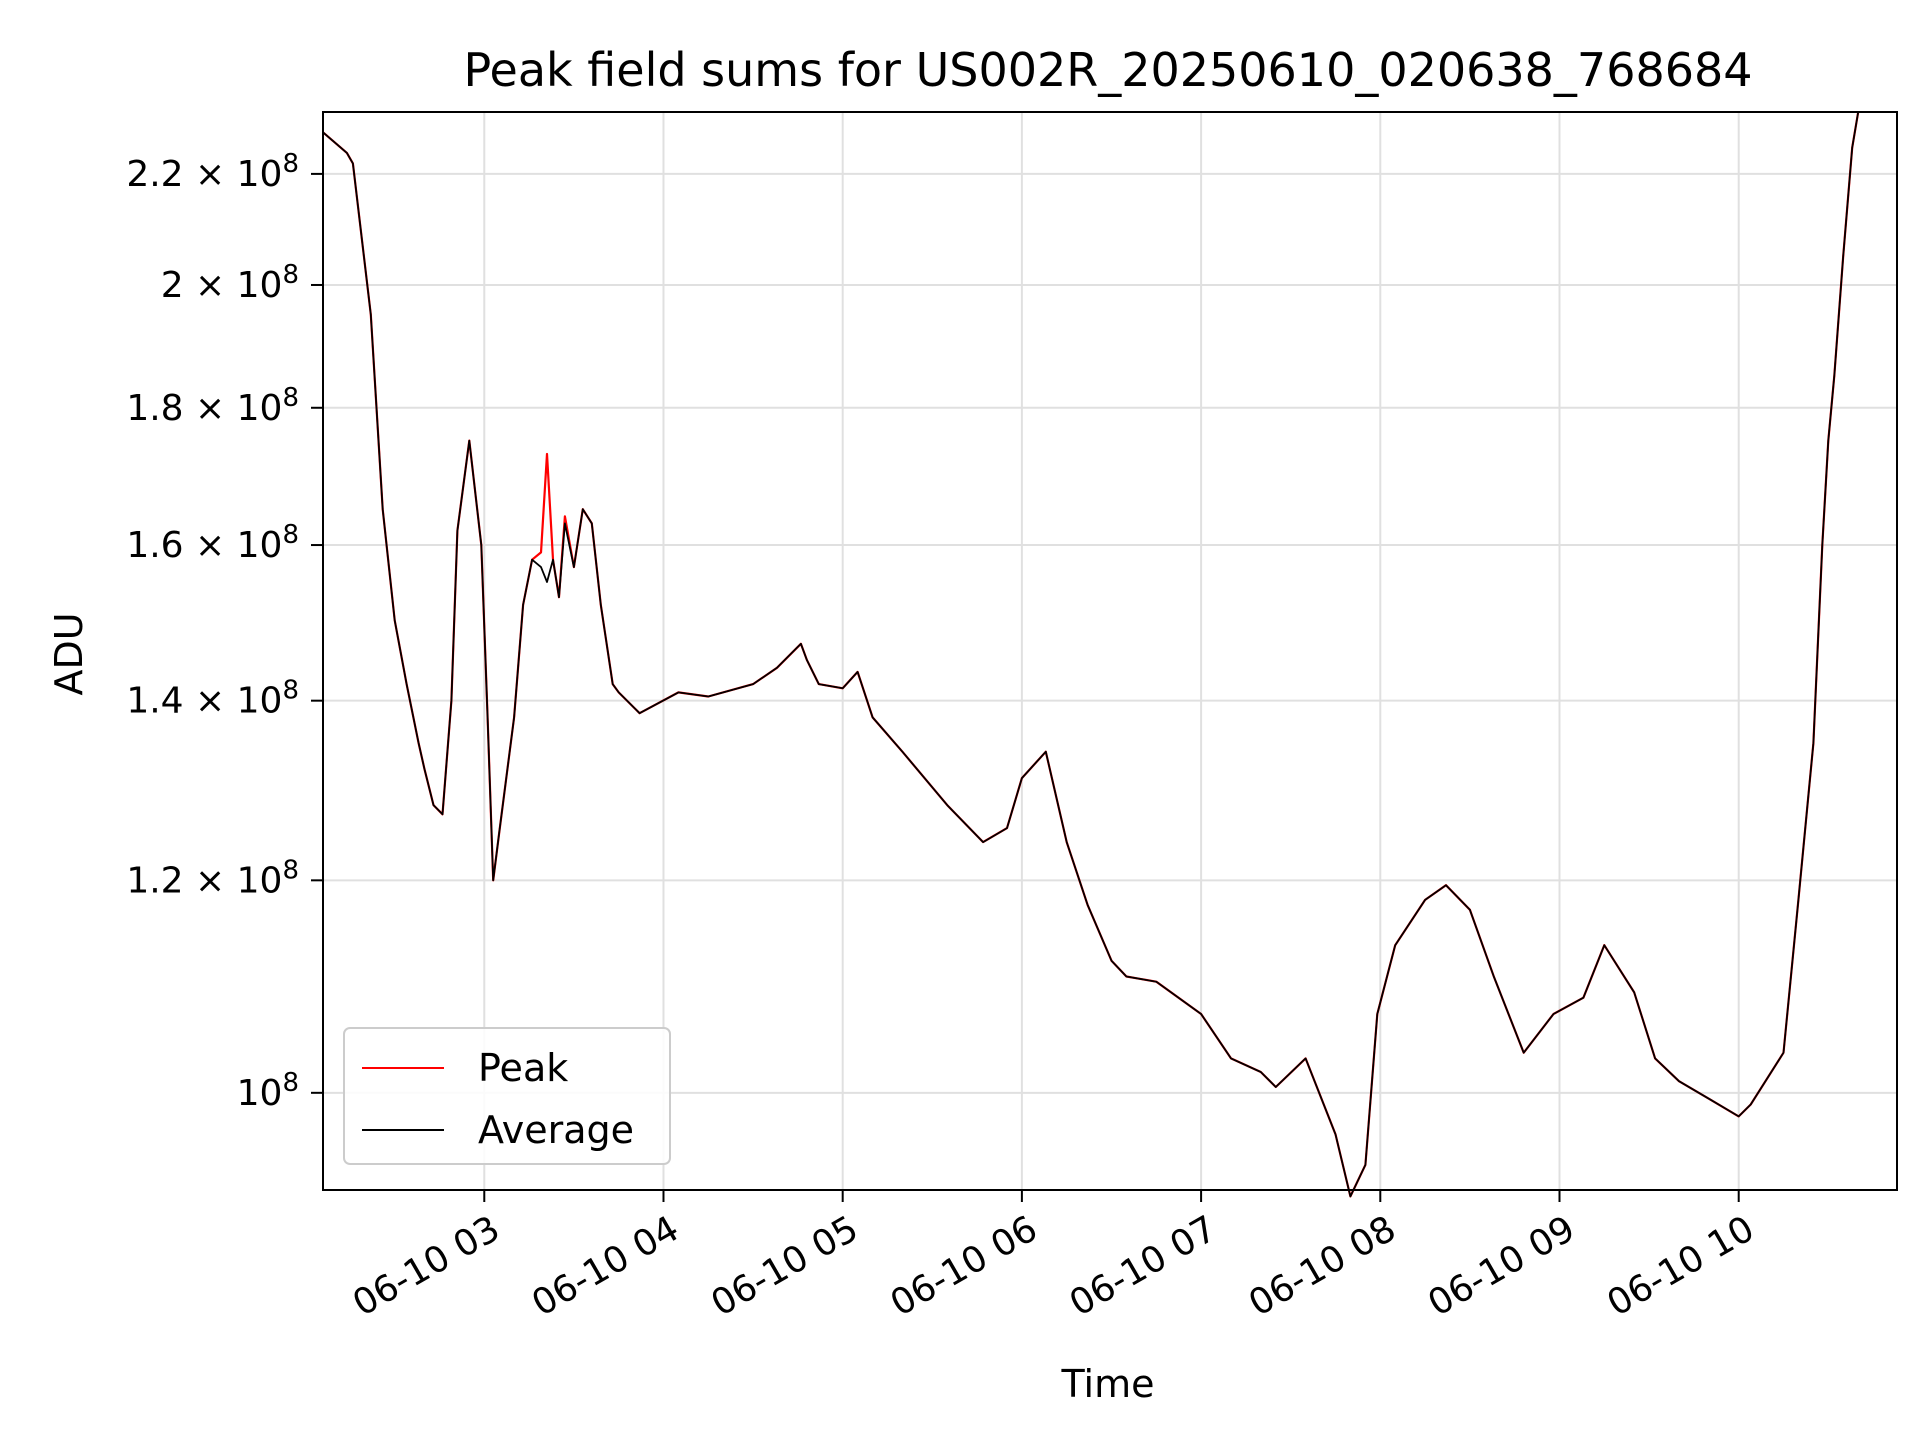  What do you see at coordinates (268, 1091) in the screenshot?
I see `y-tick-label: 108` at bounding box center [268, 1091].